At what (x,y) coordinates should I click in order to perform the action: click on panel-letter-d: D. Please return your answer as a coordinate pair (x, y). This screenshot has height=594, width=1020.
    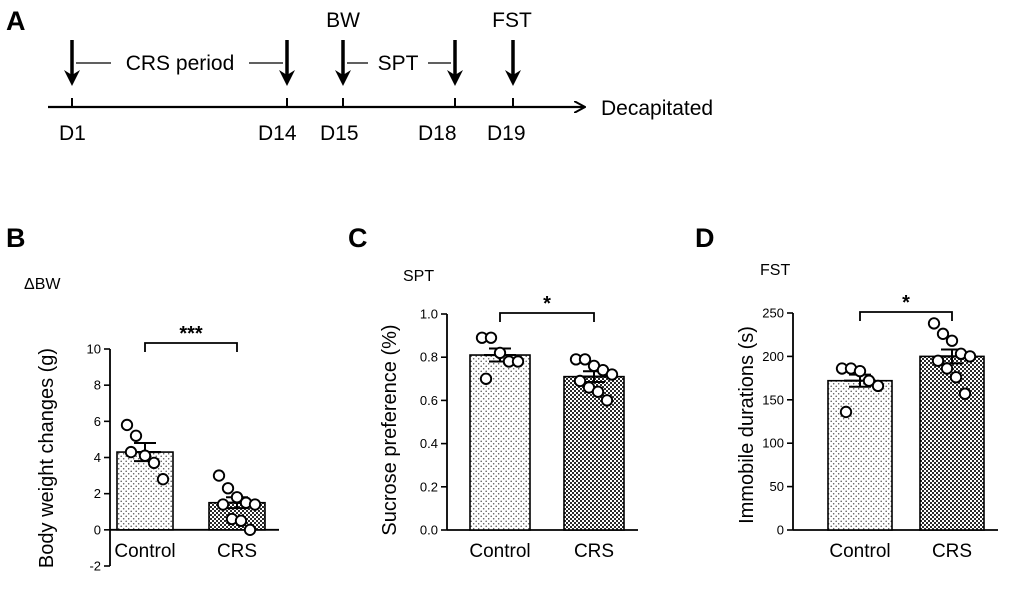
    Looking at the image, I should click on (705, 238).